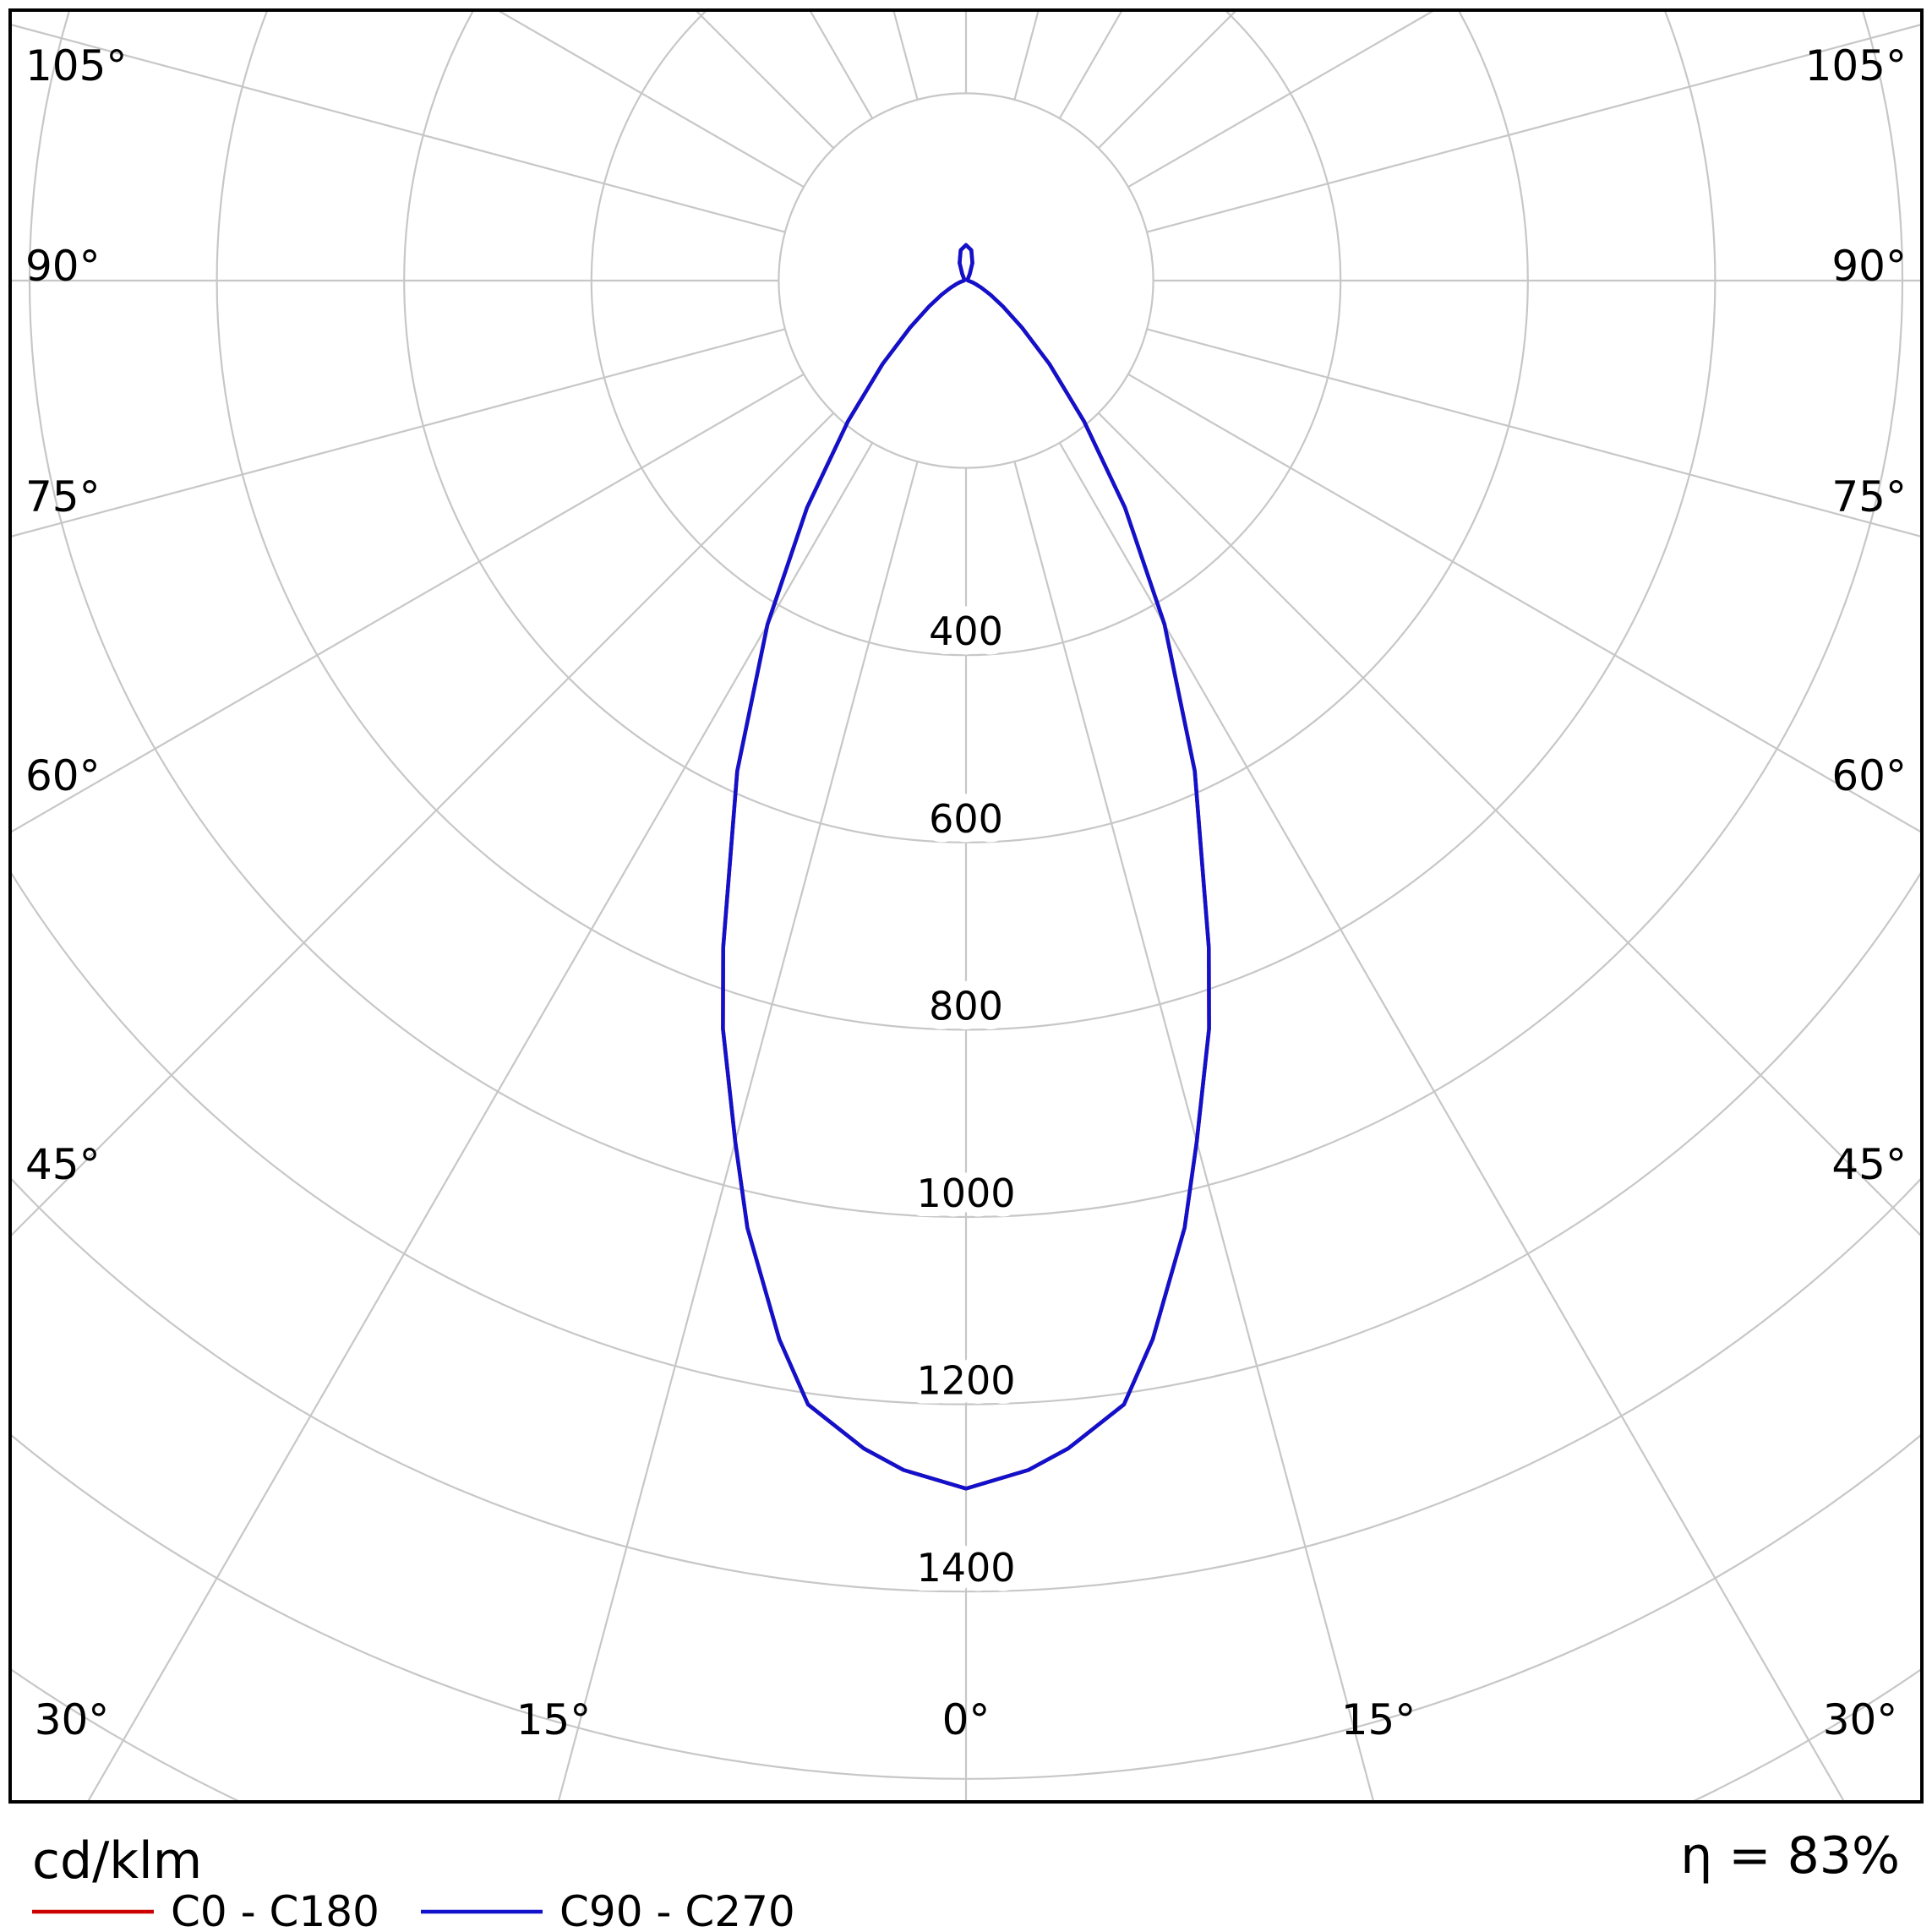 This screenshot has width=1932, height=1932. What do you see at coordinates (413, 1909) in the screenshot?
I see `legend: C0 - C180 C90 - C270` at bounding box center [413, 1909].